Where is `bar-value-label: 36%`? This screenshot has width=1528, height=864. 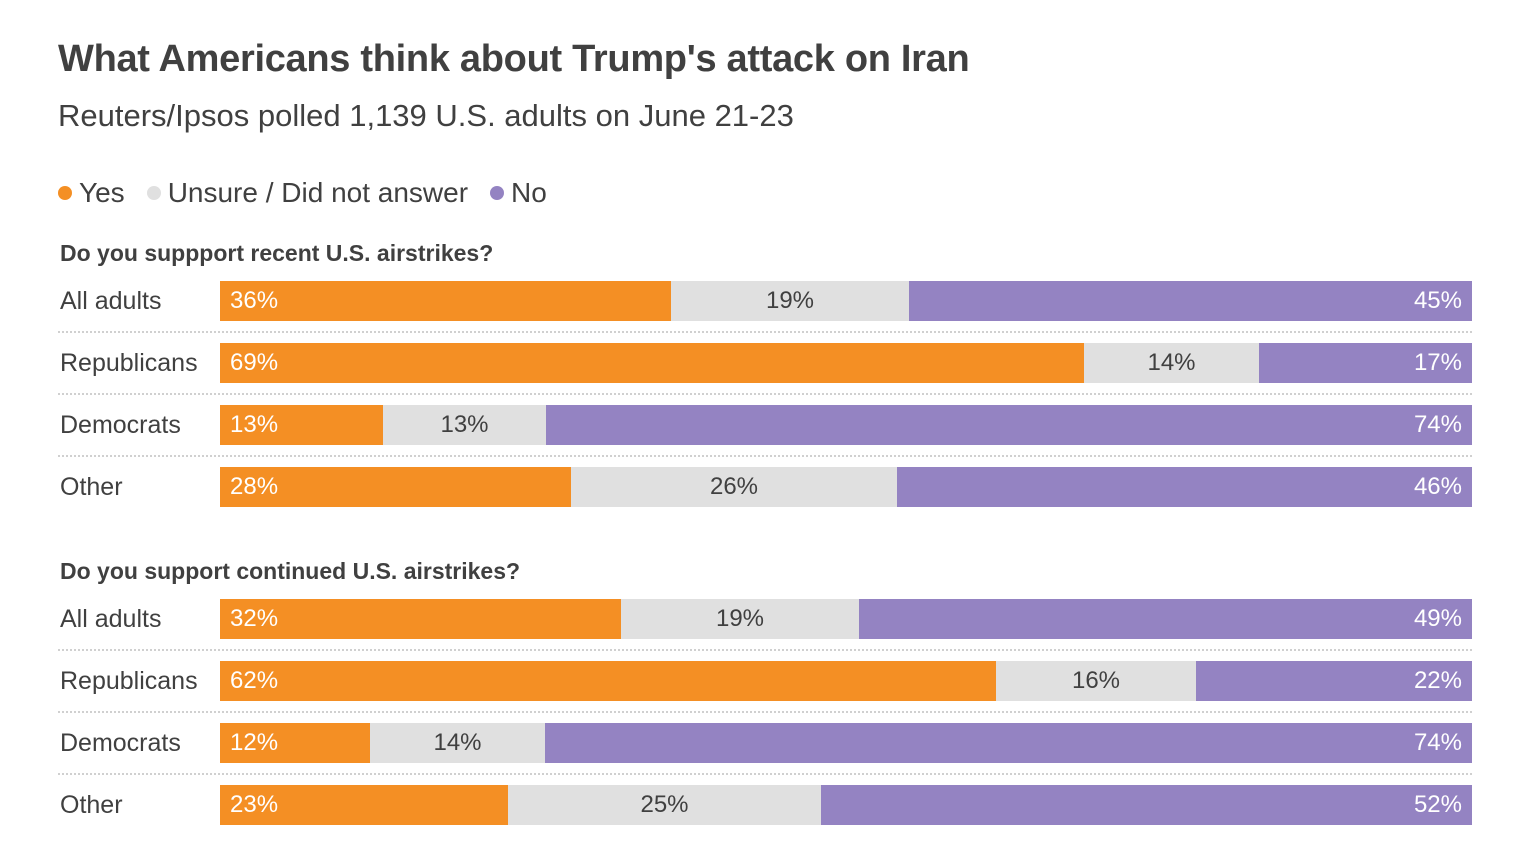 bar-value-label: 36% is located at coordinates (254, 300).